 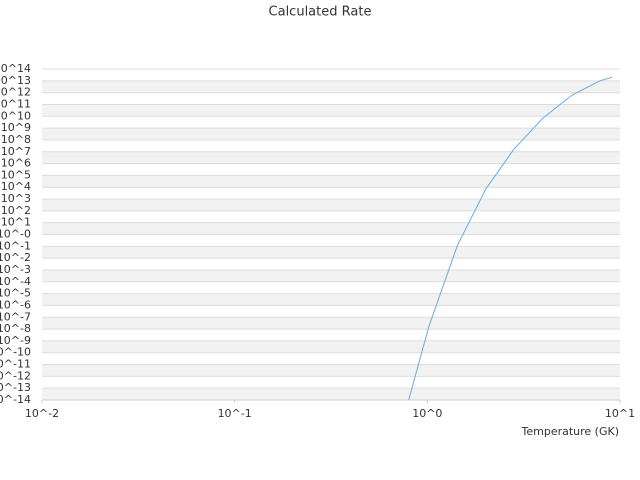 I want to click on x-tick-label: 10^-2, so click(x=42, y=413).